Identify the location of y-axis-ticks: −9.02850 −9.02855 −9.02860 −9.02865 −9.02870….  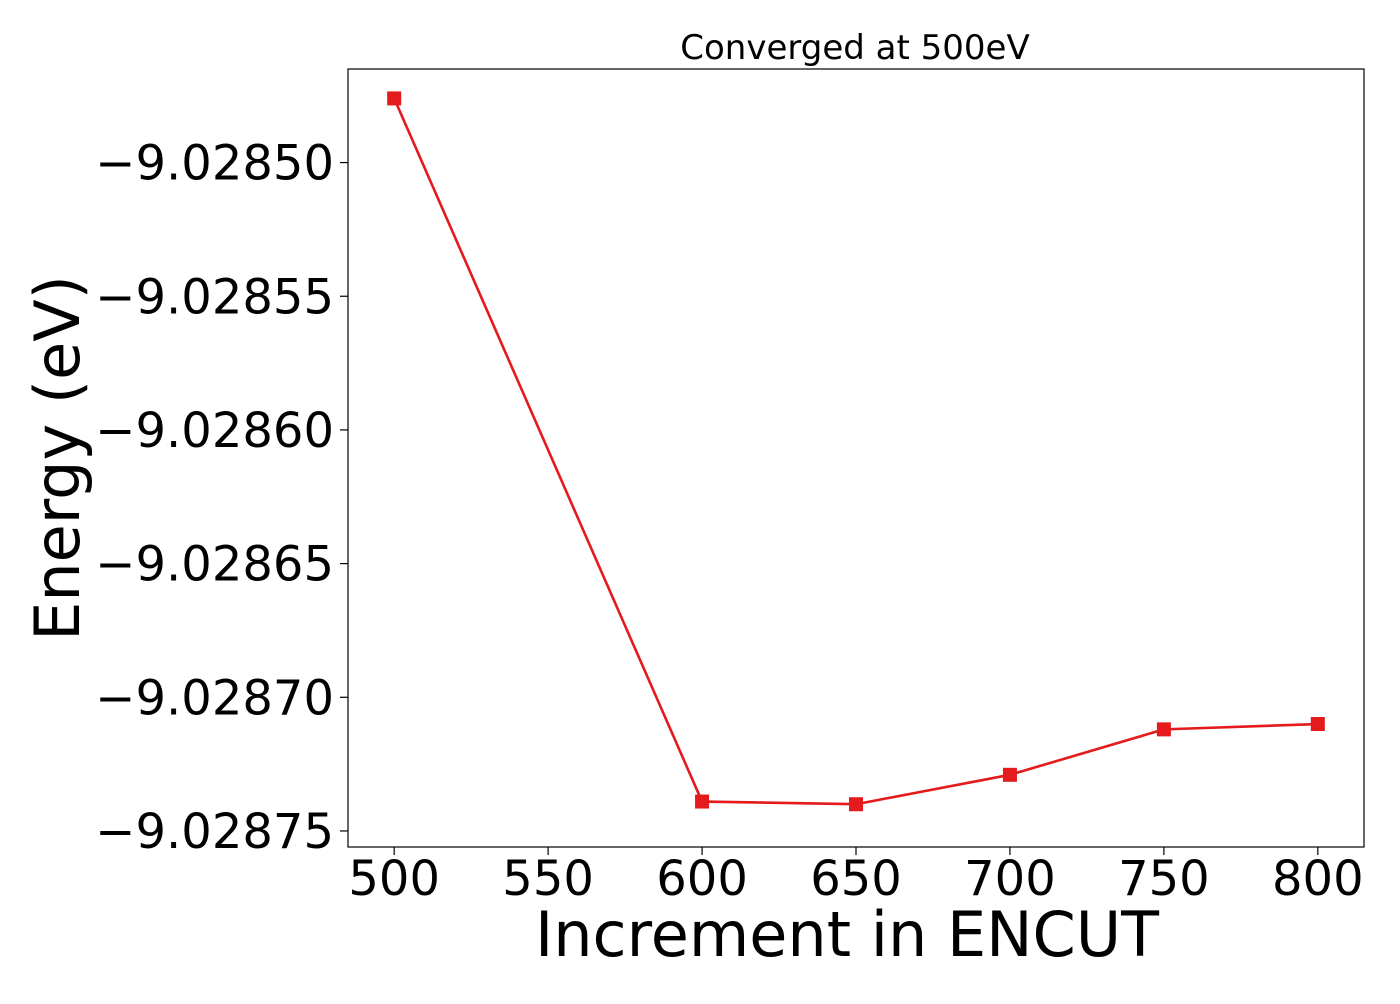
(221, 498).